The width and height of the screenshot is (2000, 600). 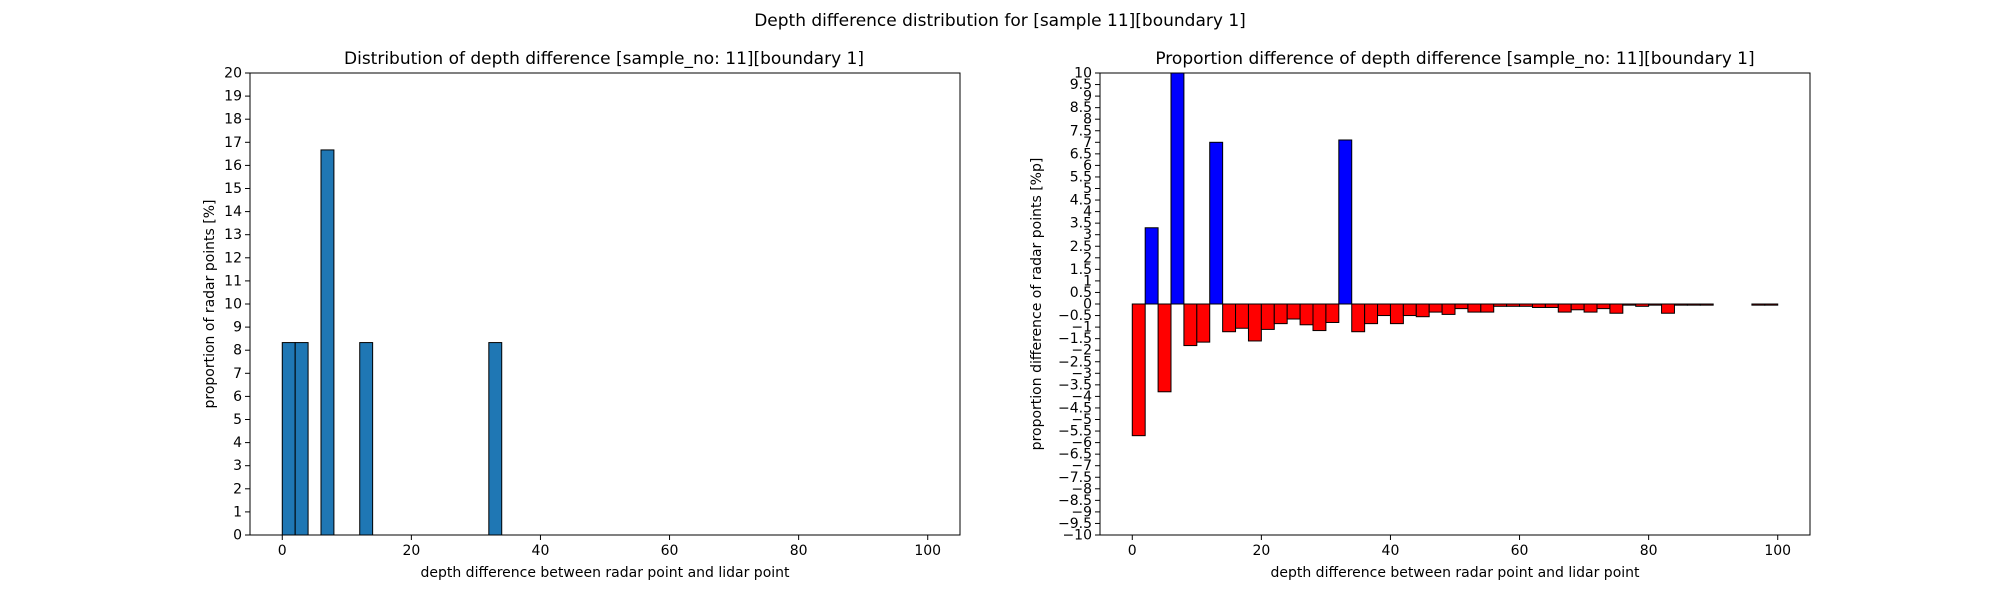 What do you see at coordinates (233, 97) in the screenshot?
I see `left-y-tick-label-19: 19` at bounding box center [233, 97].